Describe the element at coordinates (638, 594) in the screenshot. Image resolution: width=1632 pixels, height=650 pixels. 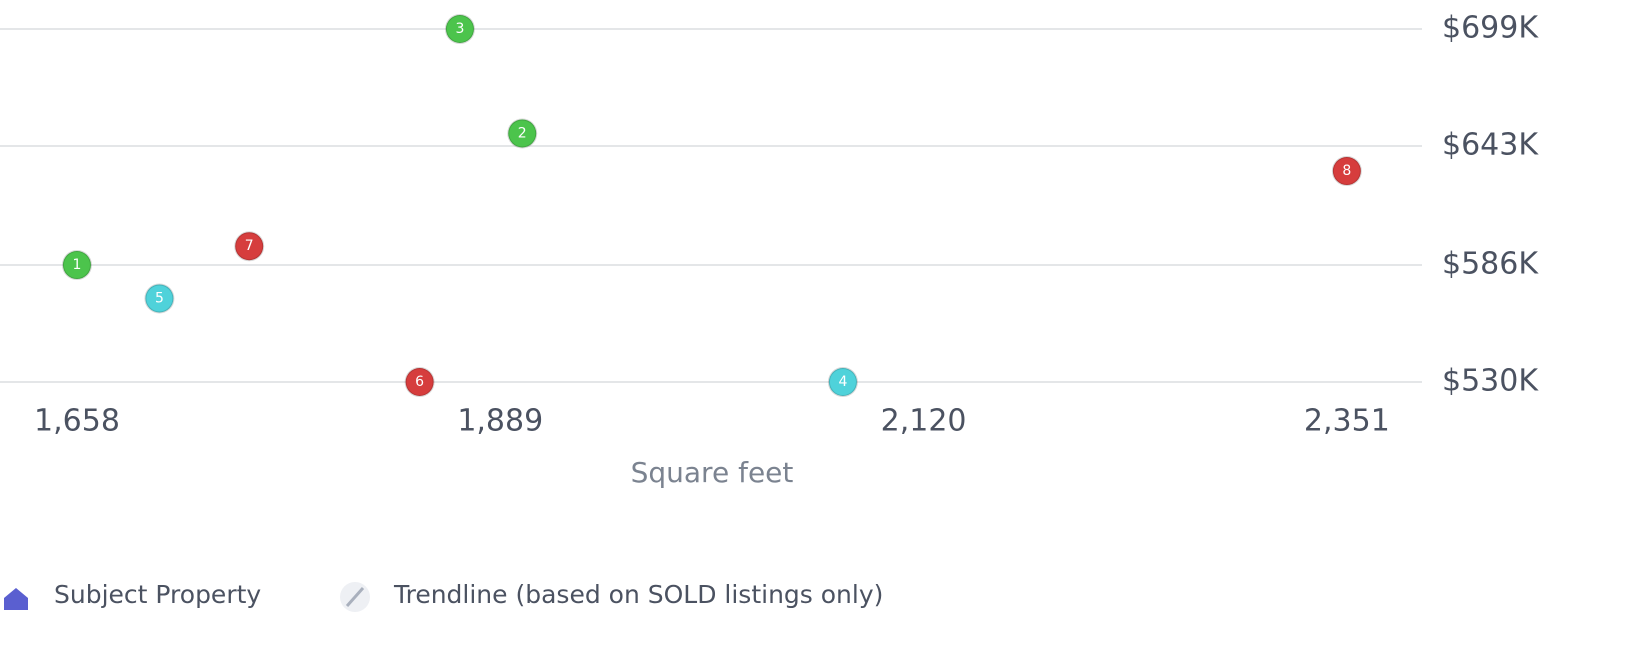
I see `legend-label: Trendline (based on SOLD listings only)` at that location.